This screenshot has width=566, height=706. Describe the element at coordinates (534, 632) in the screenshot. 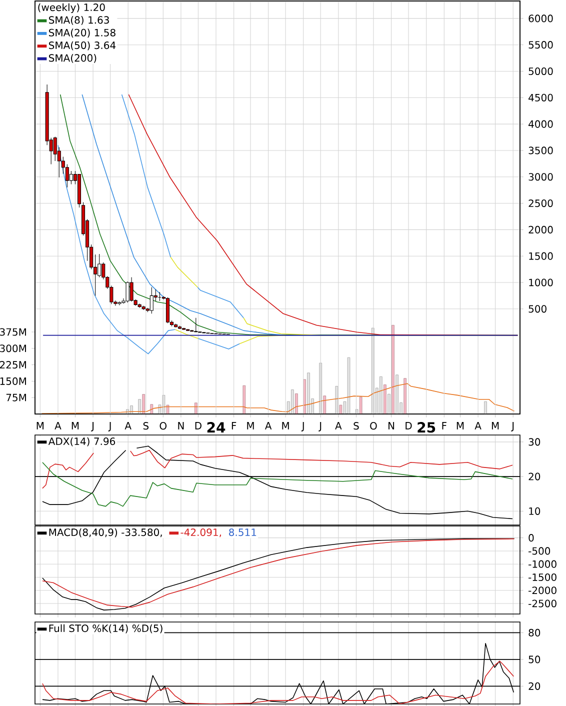

I see `y-tick-label: 80` at that location.